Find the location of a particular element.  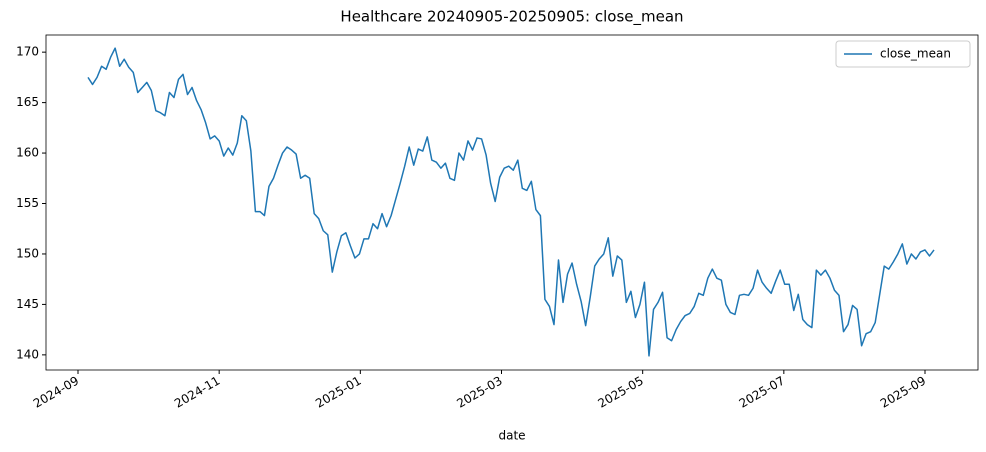

x-tick-label: 2024-09 is located at coordinates (56, 392).